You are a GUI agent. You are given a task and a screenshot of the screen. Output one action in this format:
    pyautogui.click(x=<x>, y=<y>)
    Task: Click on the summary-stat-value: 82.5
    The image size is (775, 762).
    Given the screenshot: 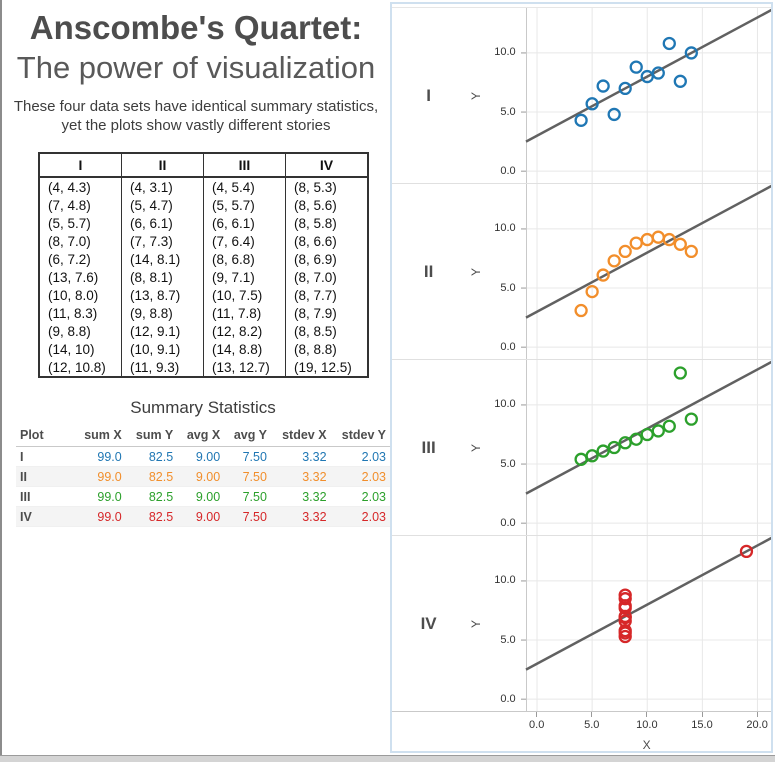 What is the action you would take?
    pyautogui.click(x=151, y=496)
    